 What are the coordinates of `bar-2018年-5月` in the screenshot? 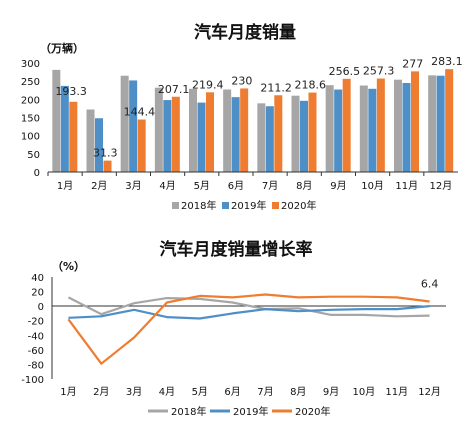 It's located at (193, 130).